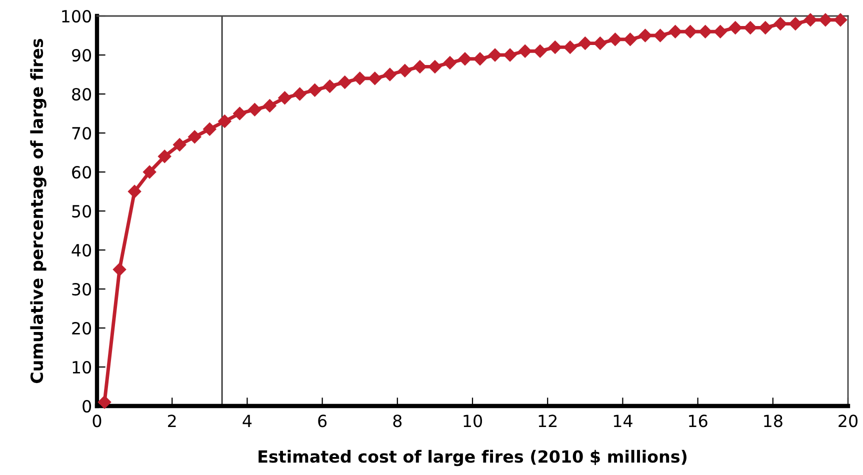  I want to click on y-tick-label: 80, so click(82, 94).